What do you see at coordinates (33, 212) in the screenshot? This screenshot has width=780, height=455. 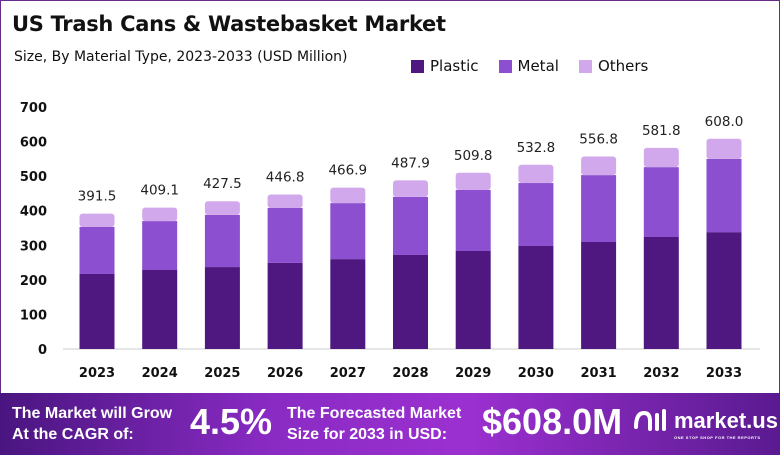 I see `y-tick-label: 400` at bounding box center [33, 212].